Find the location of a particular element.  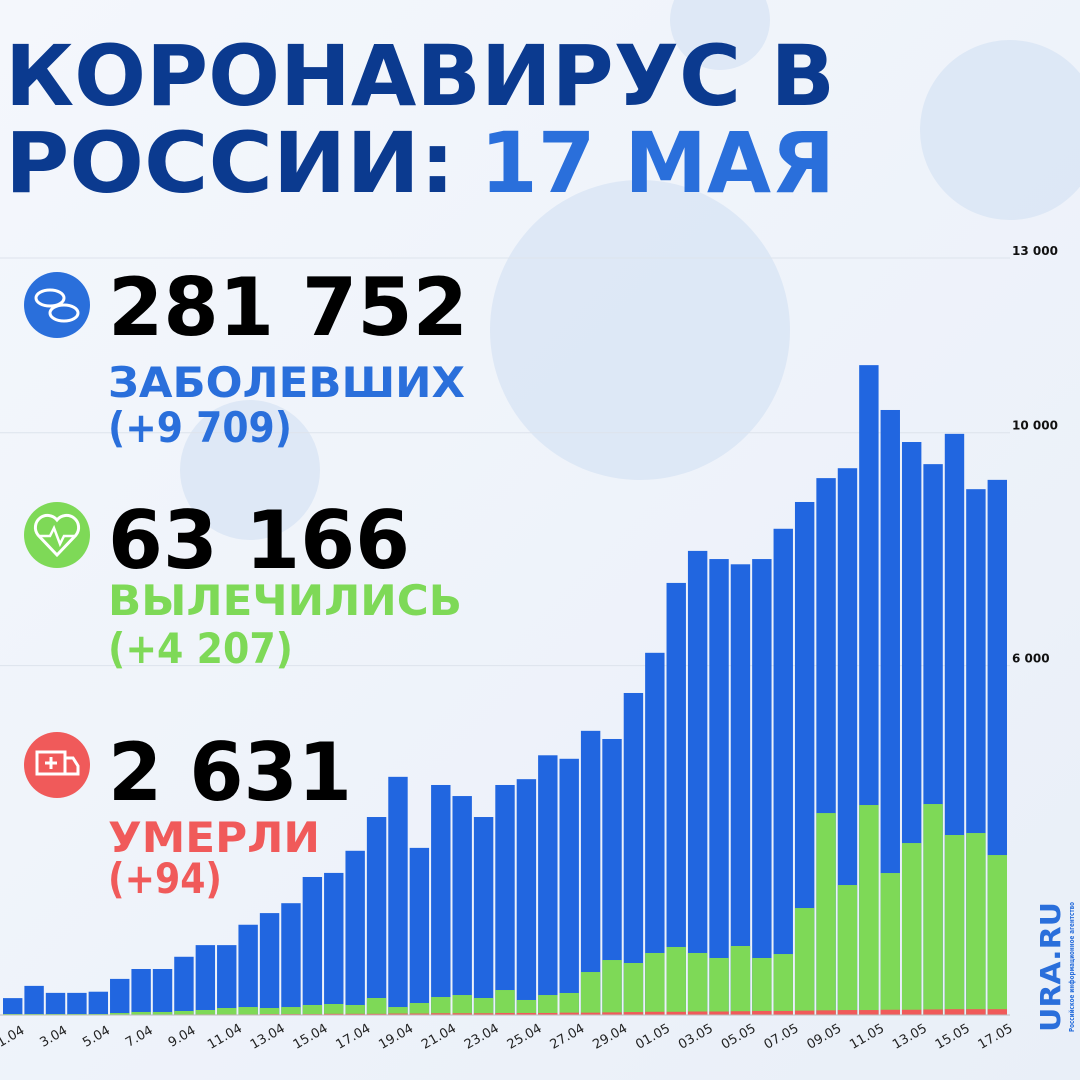

stat-label: ЗАБОЛЕВШИХ is located at coordinates (286, 382).